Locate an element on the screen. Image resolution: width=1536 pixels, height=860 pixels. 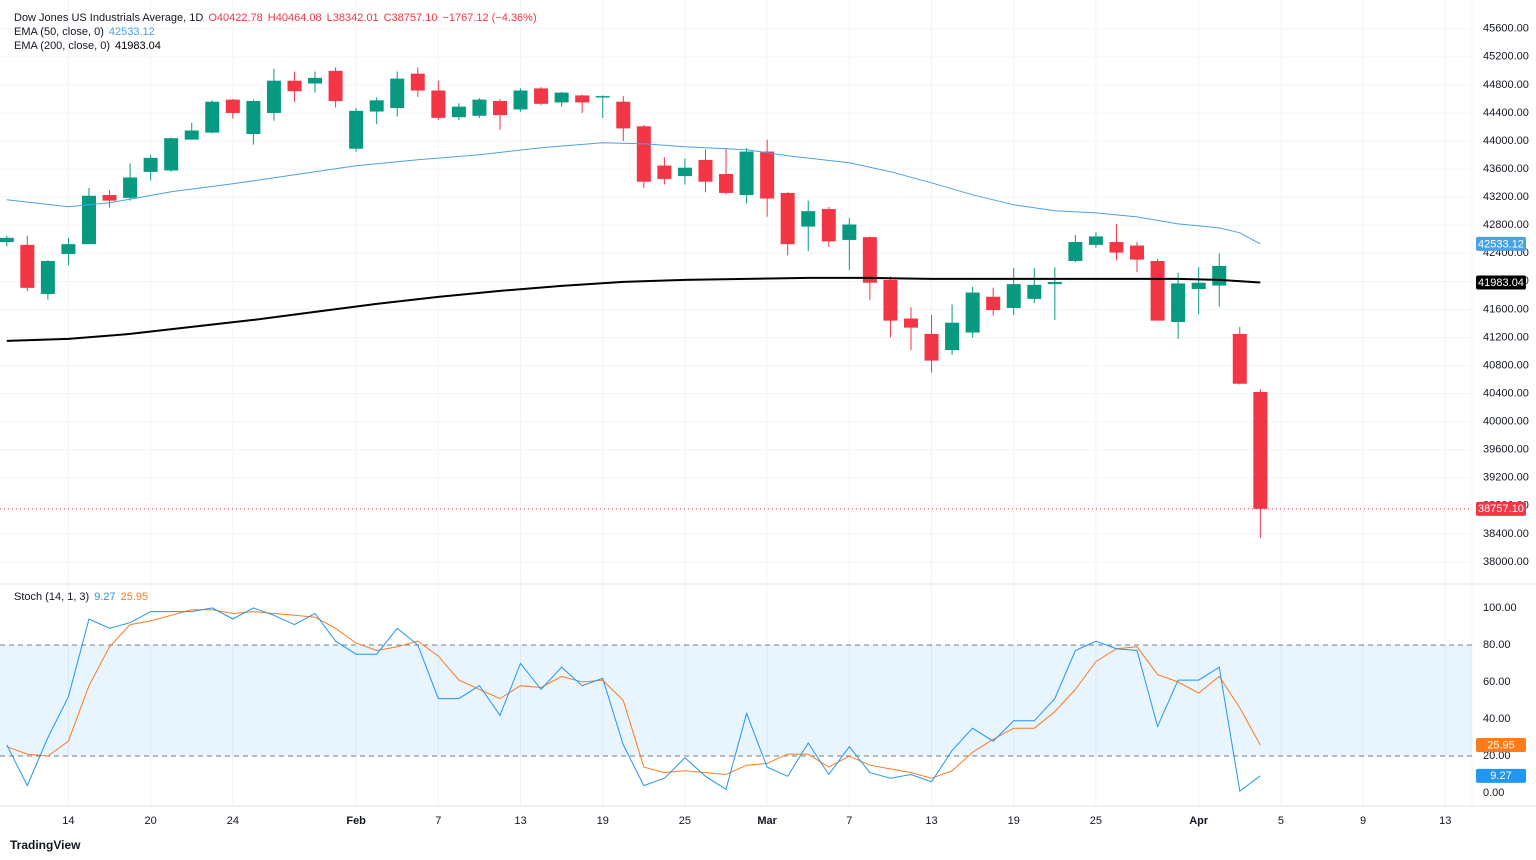
ema-value-label-box is located at coordinates (1501, 282).